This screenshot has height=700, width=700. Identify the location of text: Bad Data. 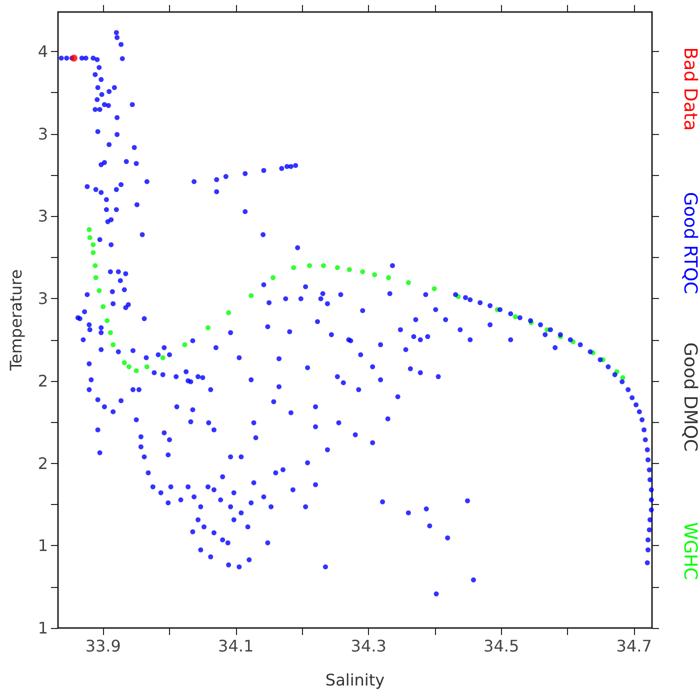
(690, 89).